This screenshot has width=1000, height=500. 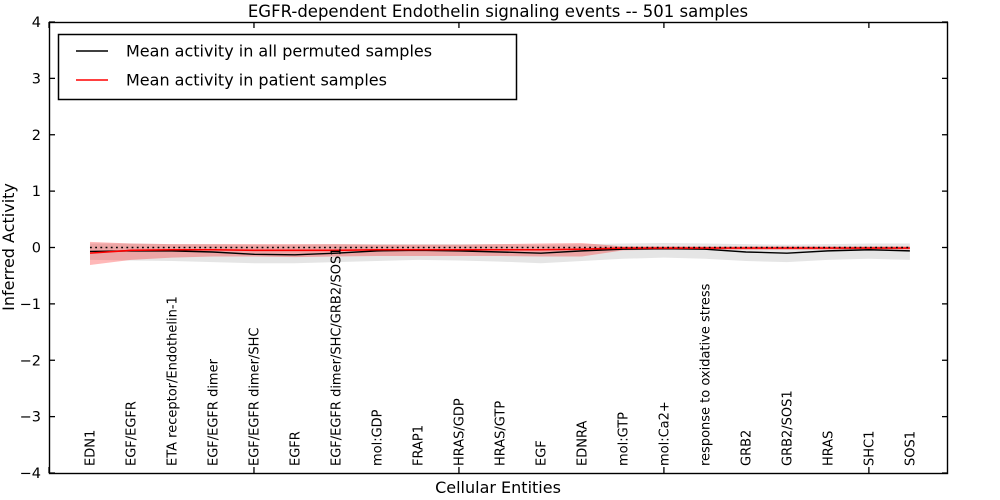 What do you see at coordinates (746, 448) in the screenshot?
I see `entity-label: GRB2` at bounding box center [746, 448].